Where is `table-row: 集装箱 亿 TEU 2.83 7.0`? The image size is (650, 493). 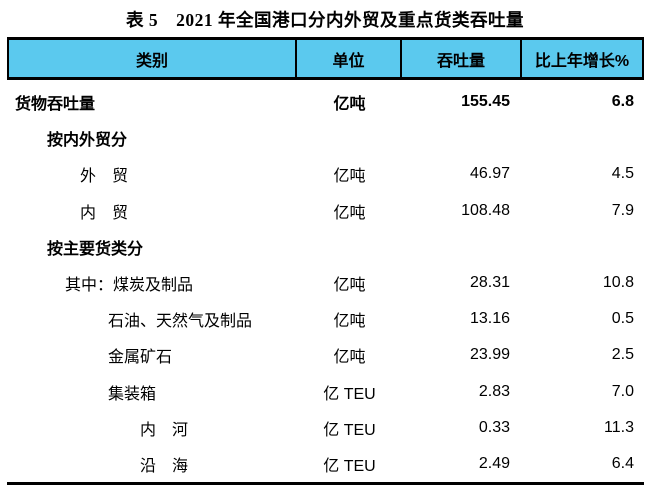
table-row: 集装箱 亿 TEU 2.83 7.0 is located at coordinates (325, 392).